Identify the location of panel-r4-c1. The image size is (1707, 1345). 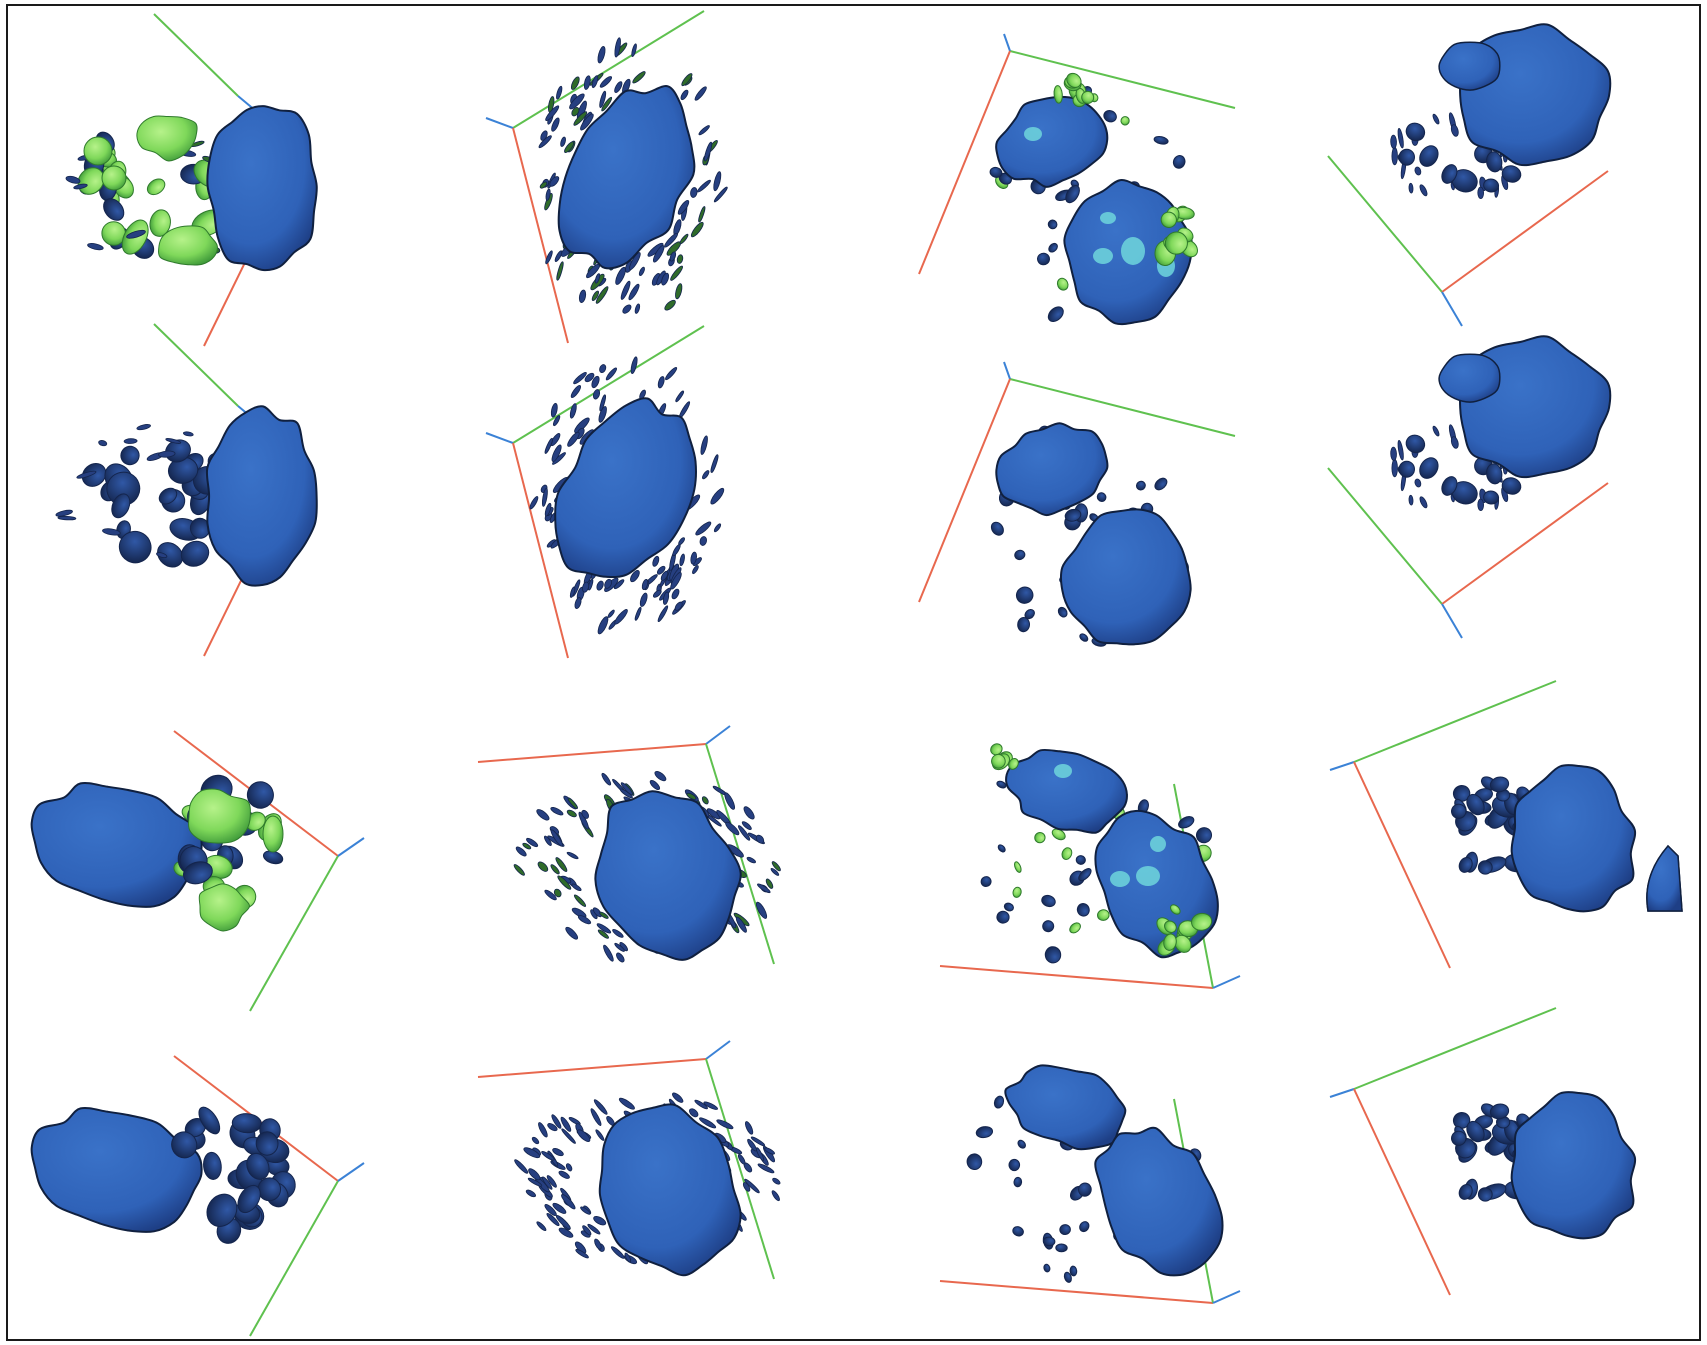
(197, 1196).